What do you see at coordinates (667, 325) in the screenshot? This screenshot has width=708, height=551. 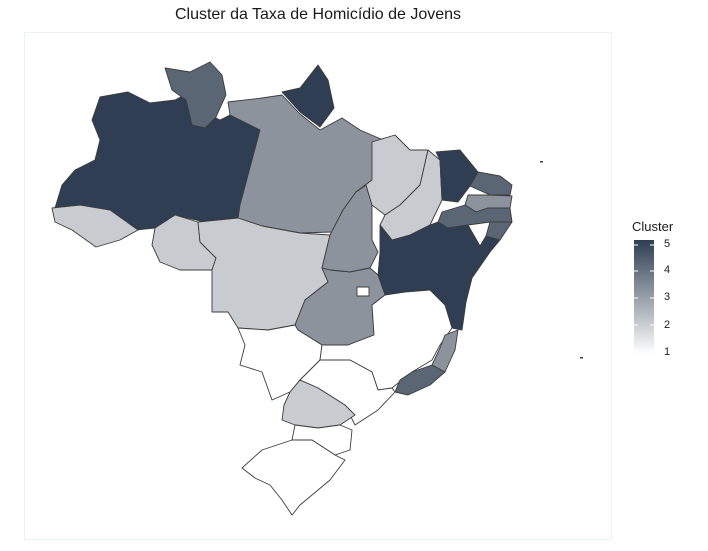 I see `legend-label-2: 2` at bounding box center [667, 325].